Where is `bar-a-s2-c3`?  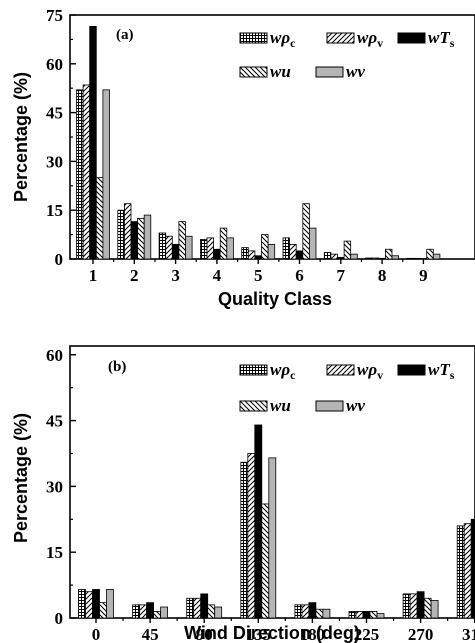
bar-a-s2-c3 is located at coordinates (217, 254).